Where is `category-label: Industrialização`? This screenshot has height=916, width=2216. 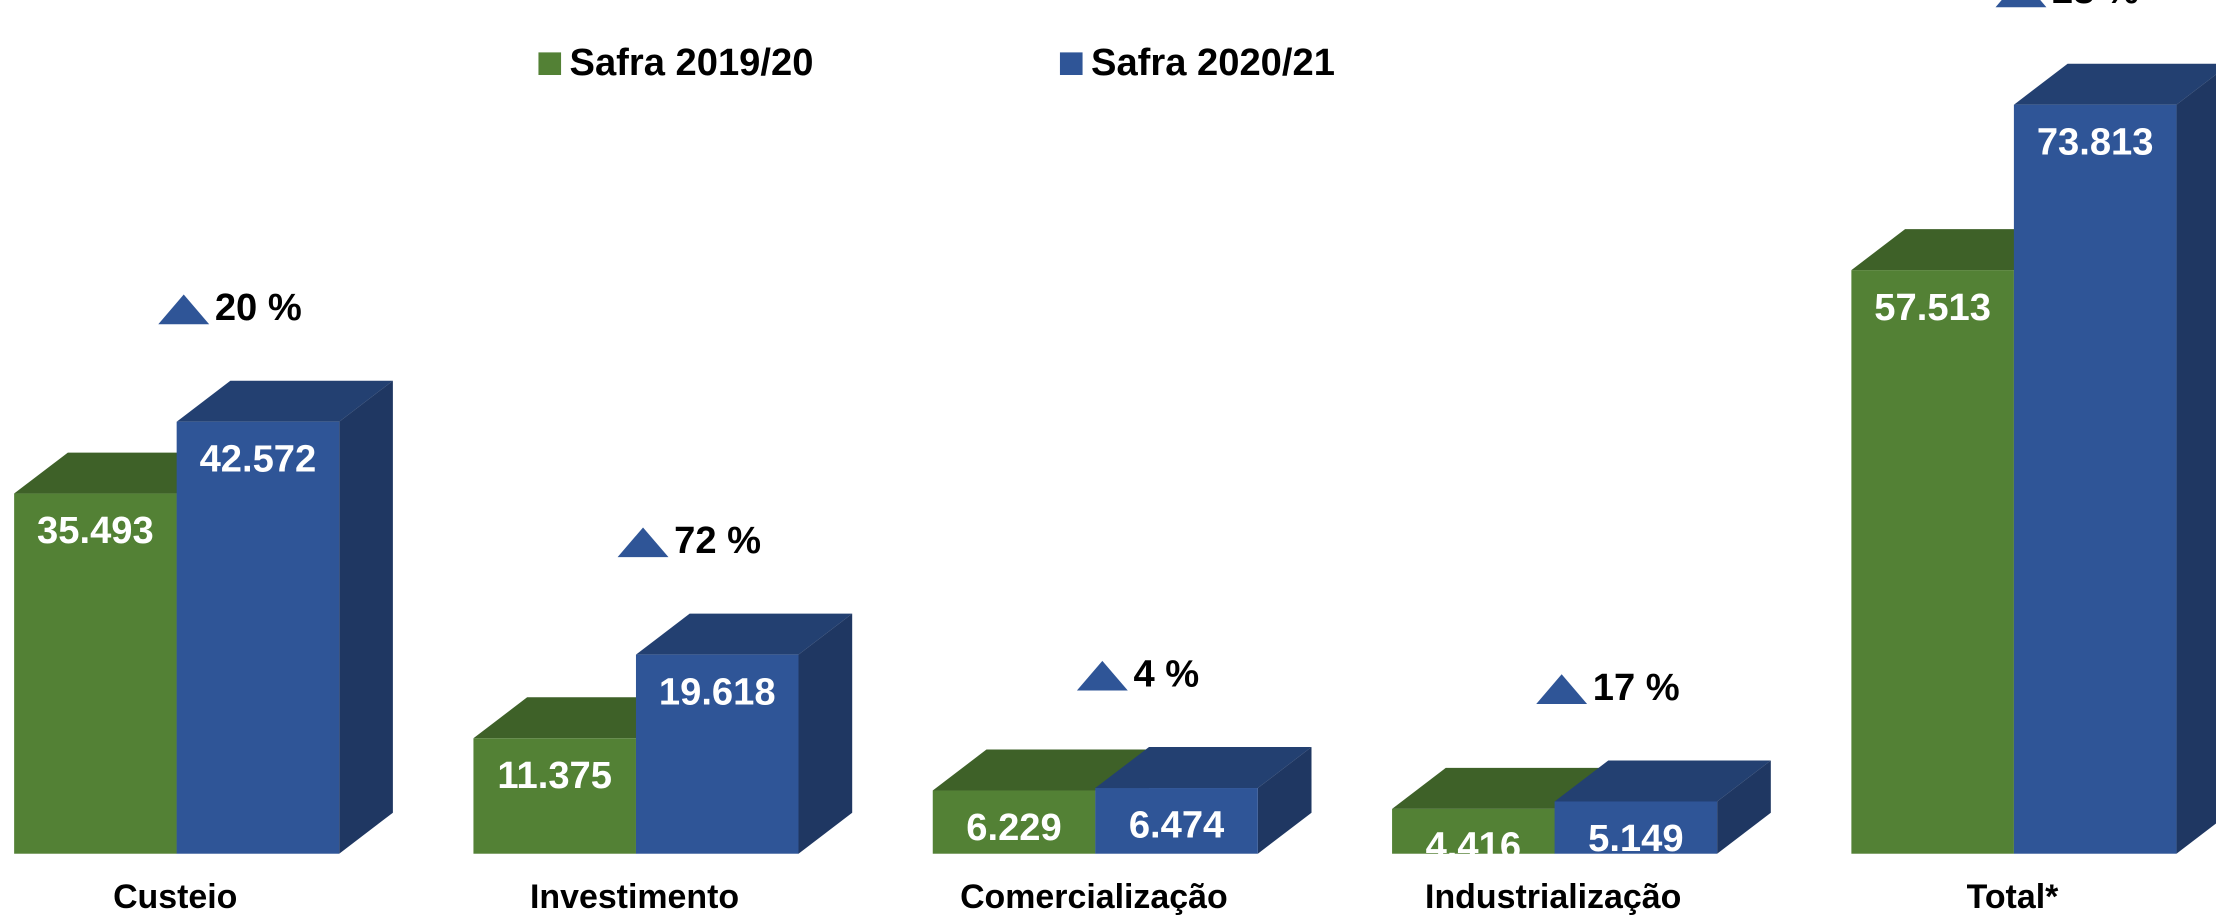 category-label: Industrialização is located at coordinates (1553, 897).